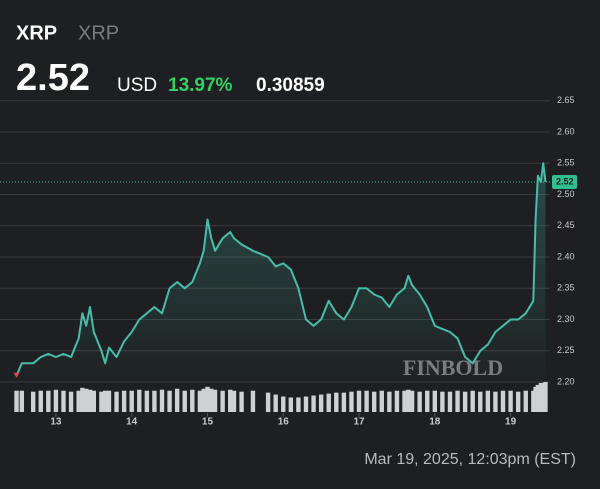  What do you see at coordinates (98, 33) in the screenshot?
I see `subtitle: XRP` at bounding box center [98, 33].